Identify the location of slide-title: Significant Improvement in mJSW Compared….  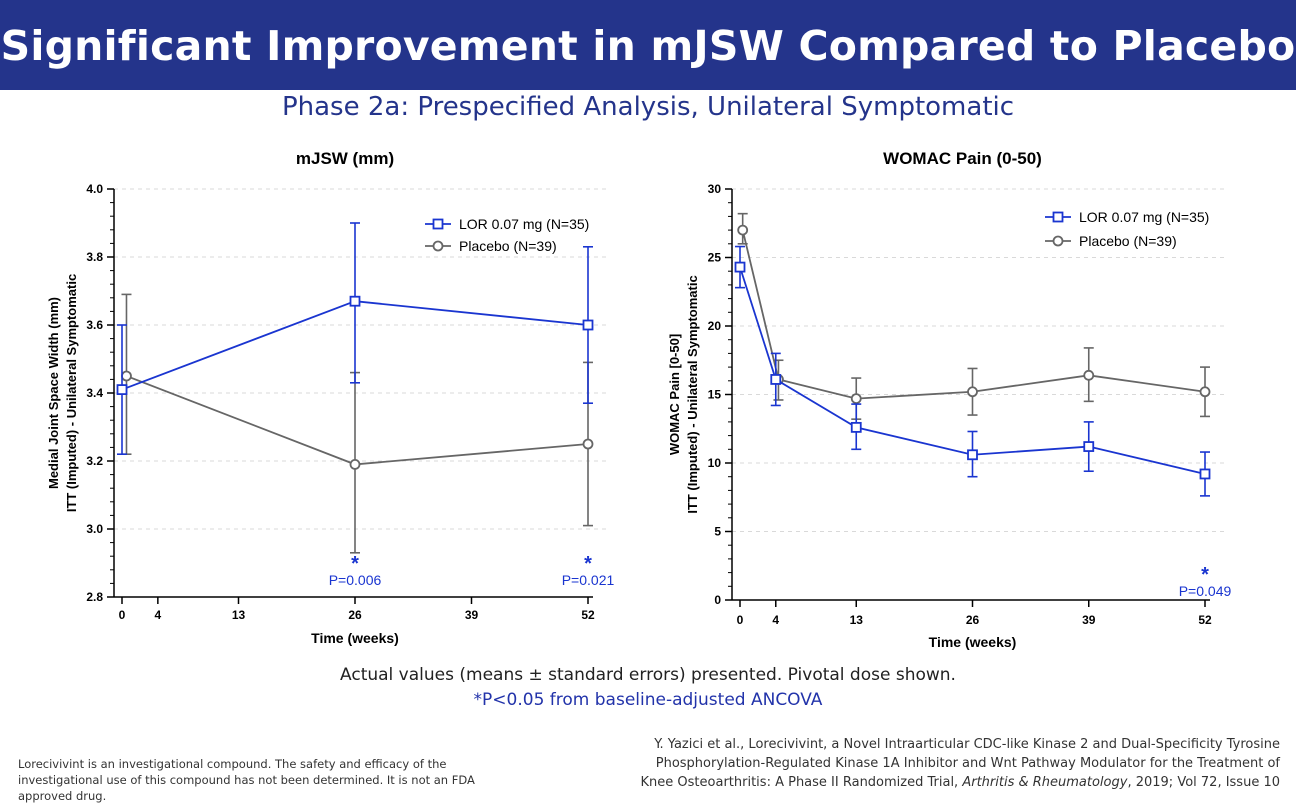
(648, 46).